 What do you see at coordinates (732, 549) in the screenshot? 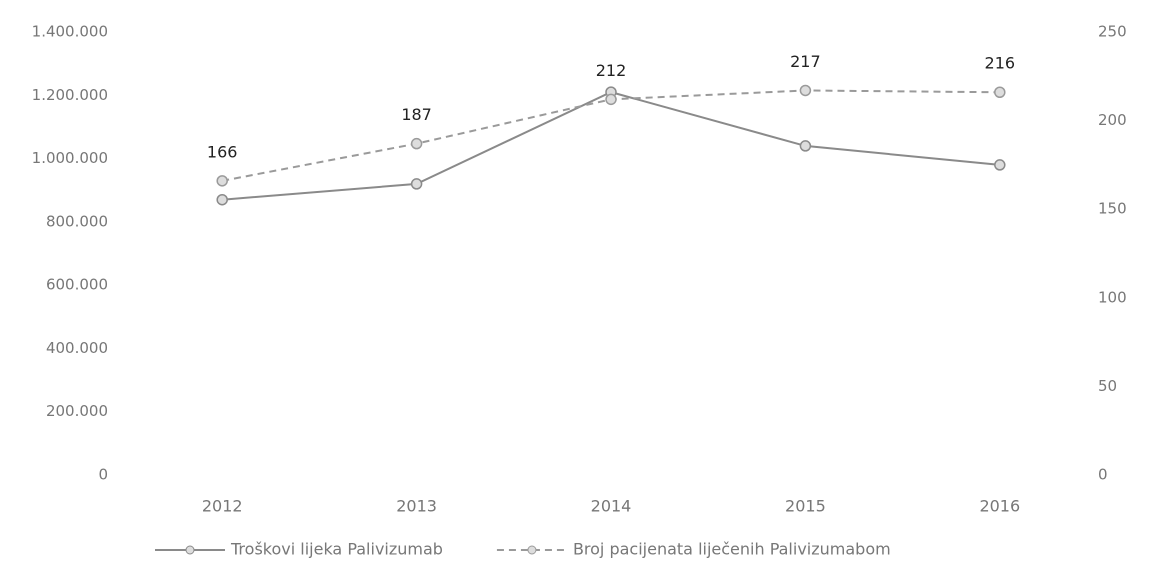
I see `legend-label: Broj pacijenata liječenih Palivizumabom` at bounding box center [732, 549].